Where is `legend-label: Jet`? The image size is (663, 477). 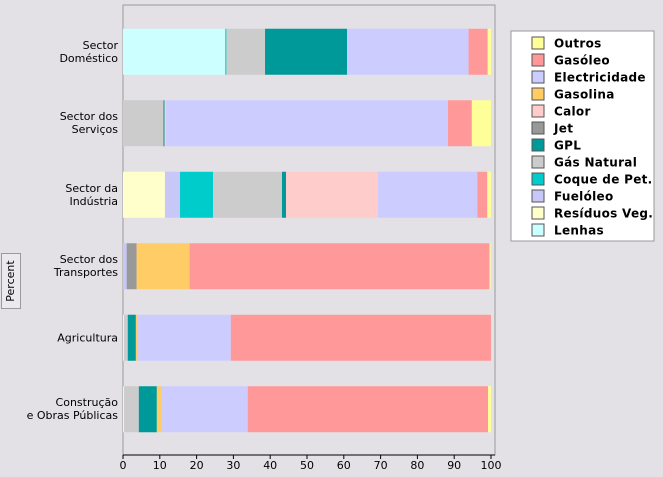
legend-label: Jet is located at coordinates (563, 129).